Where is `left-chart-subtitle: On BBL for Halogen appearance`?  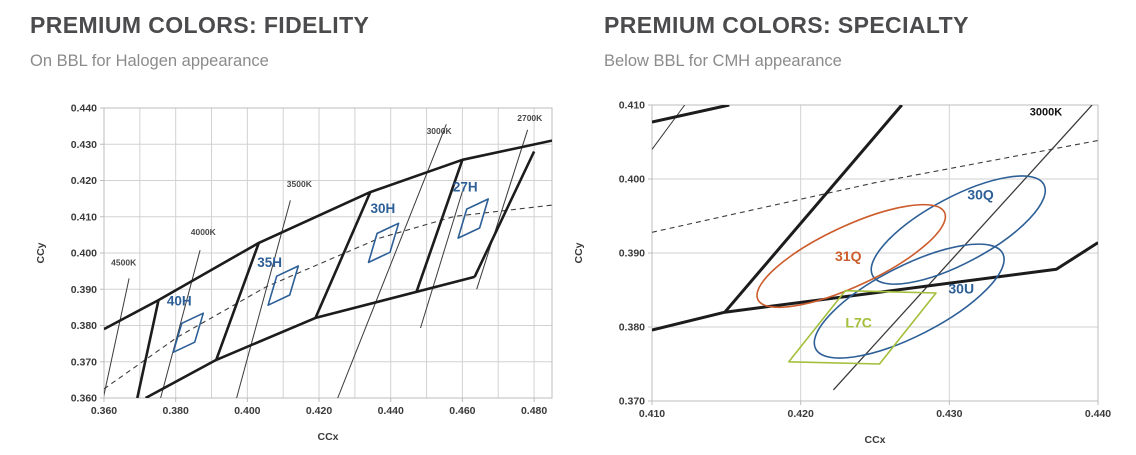 left-chart-subtitle: On BBL for Halogen appearance is located at coordinates (149, 61).